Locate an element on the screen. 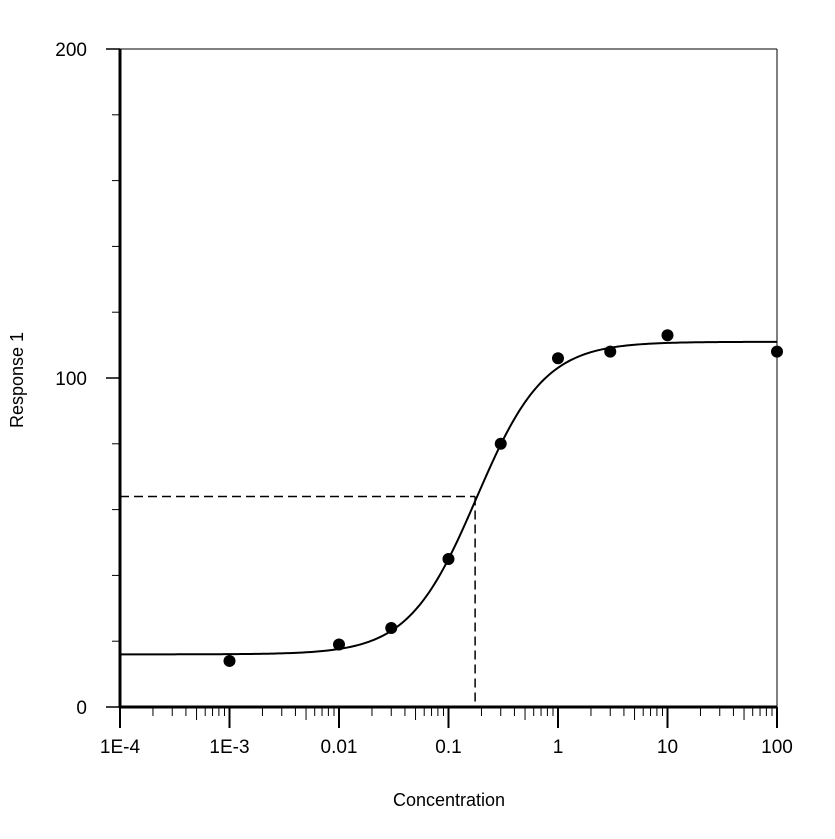 Image resolution: width=835 pixels, height=839 pixels. x-tick-label: 10 is located at coordinates (667, 747).